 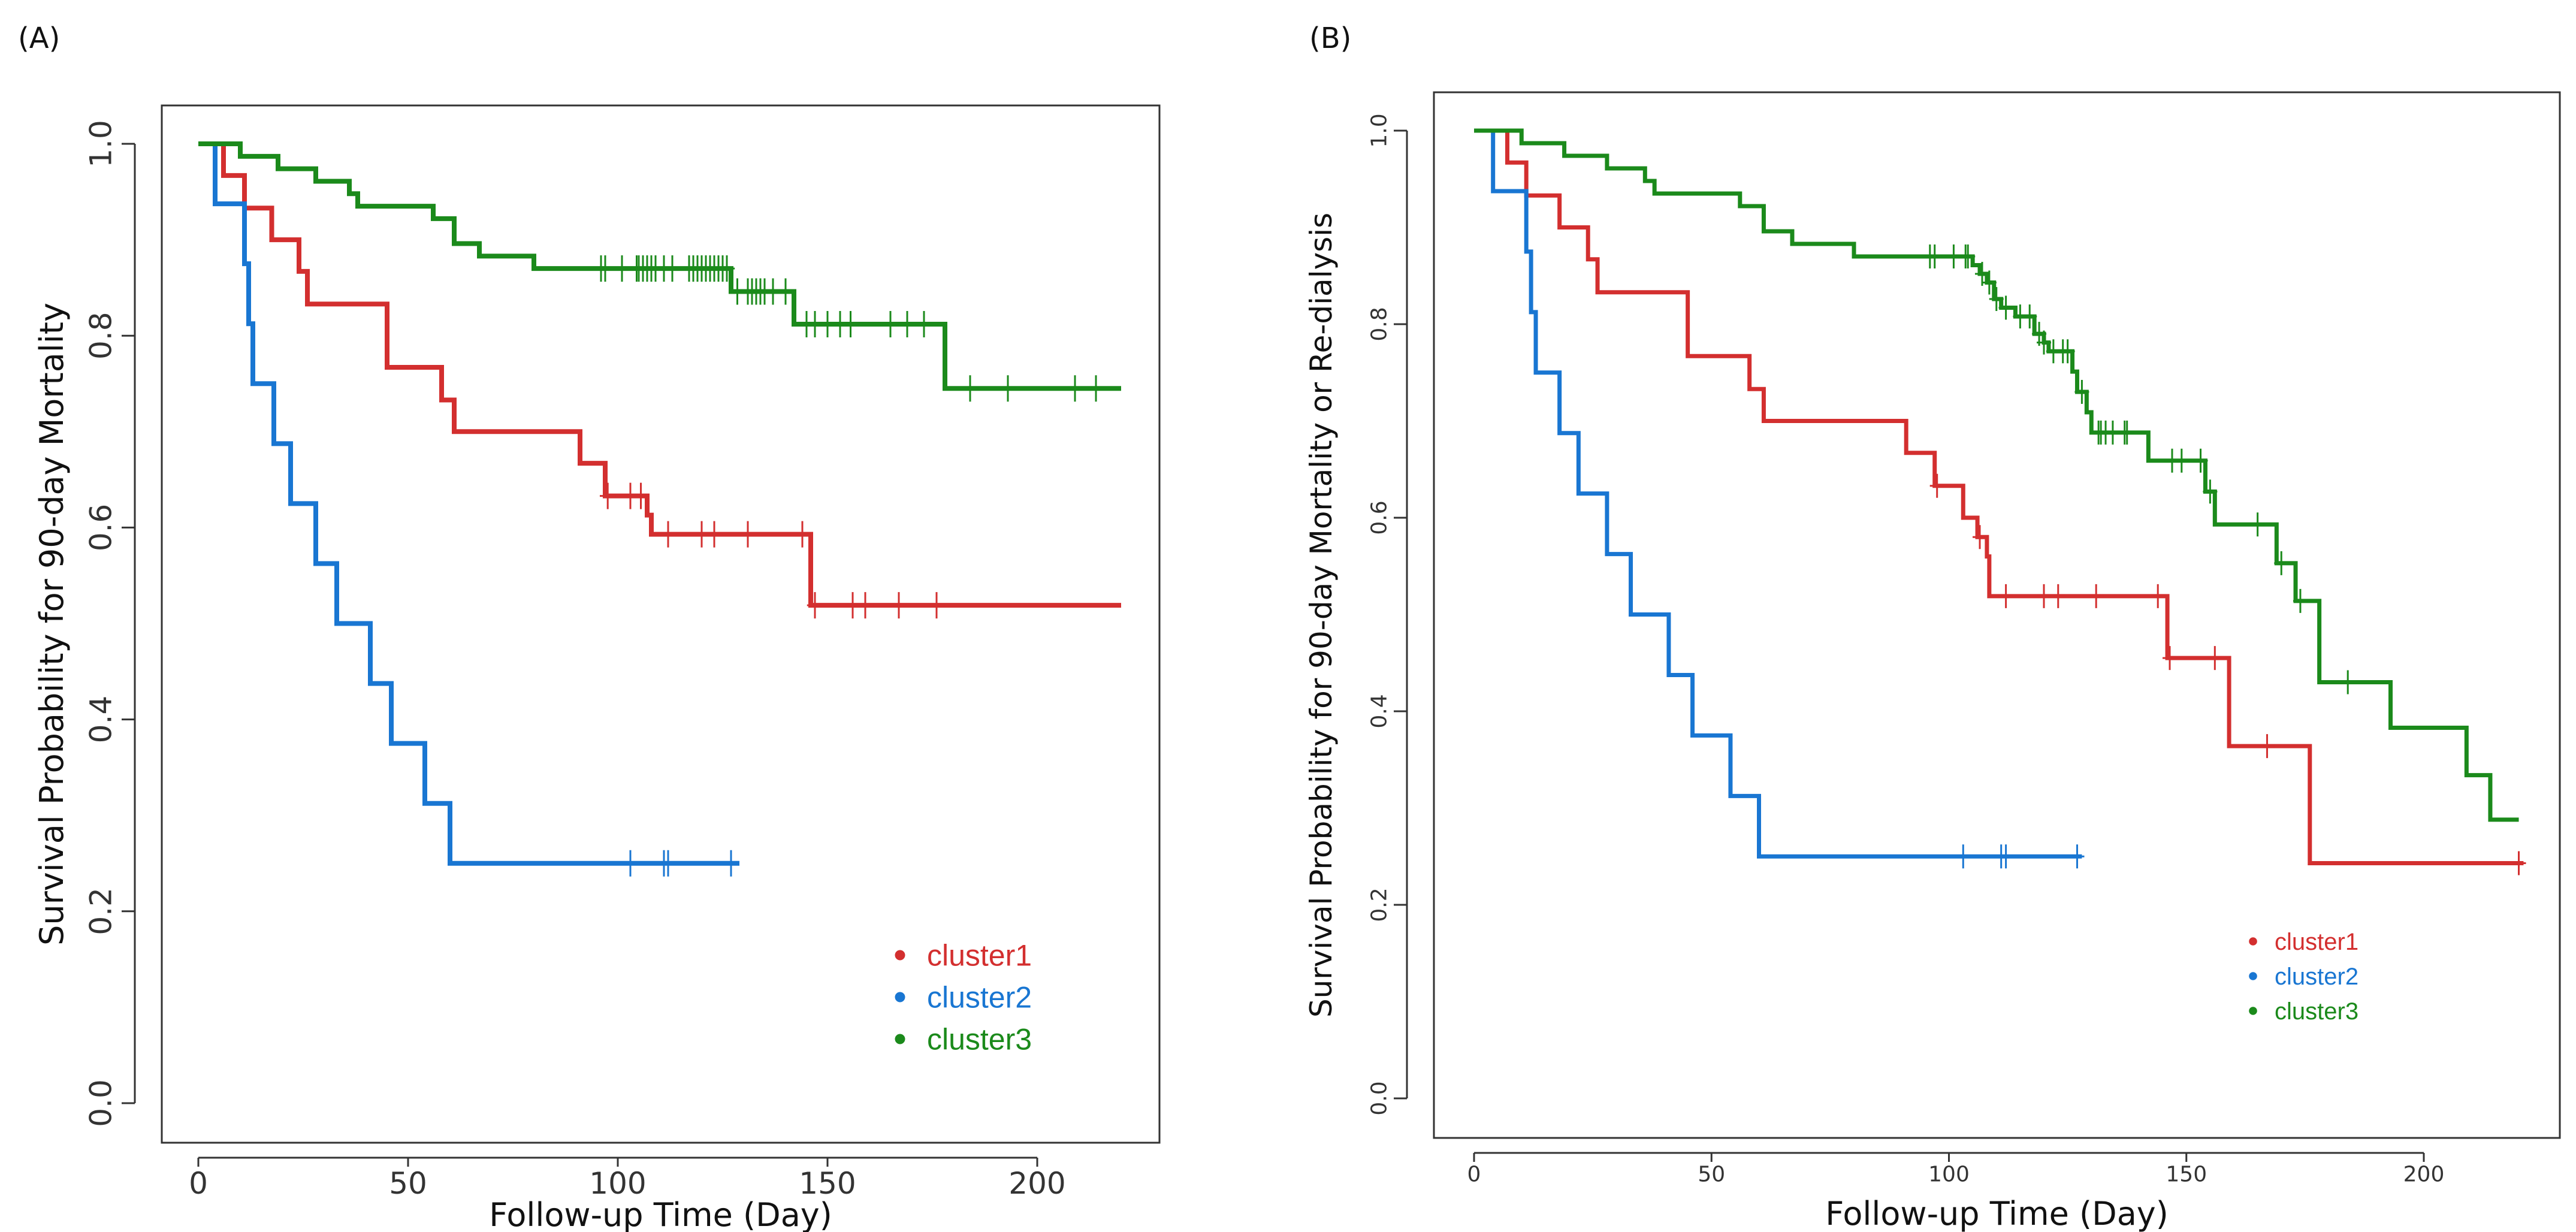 I want to click on legend: cluster1 cluster2 cluster3, so click(x=2304, y=977).